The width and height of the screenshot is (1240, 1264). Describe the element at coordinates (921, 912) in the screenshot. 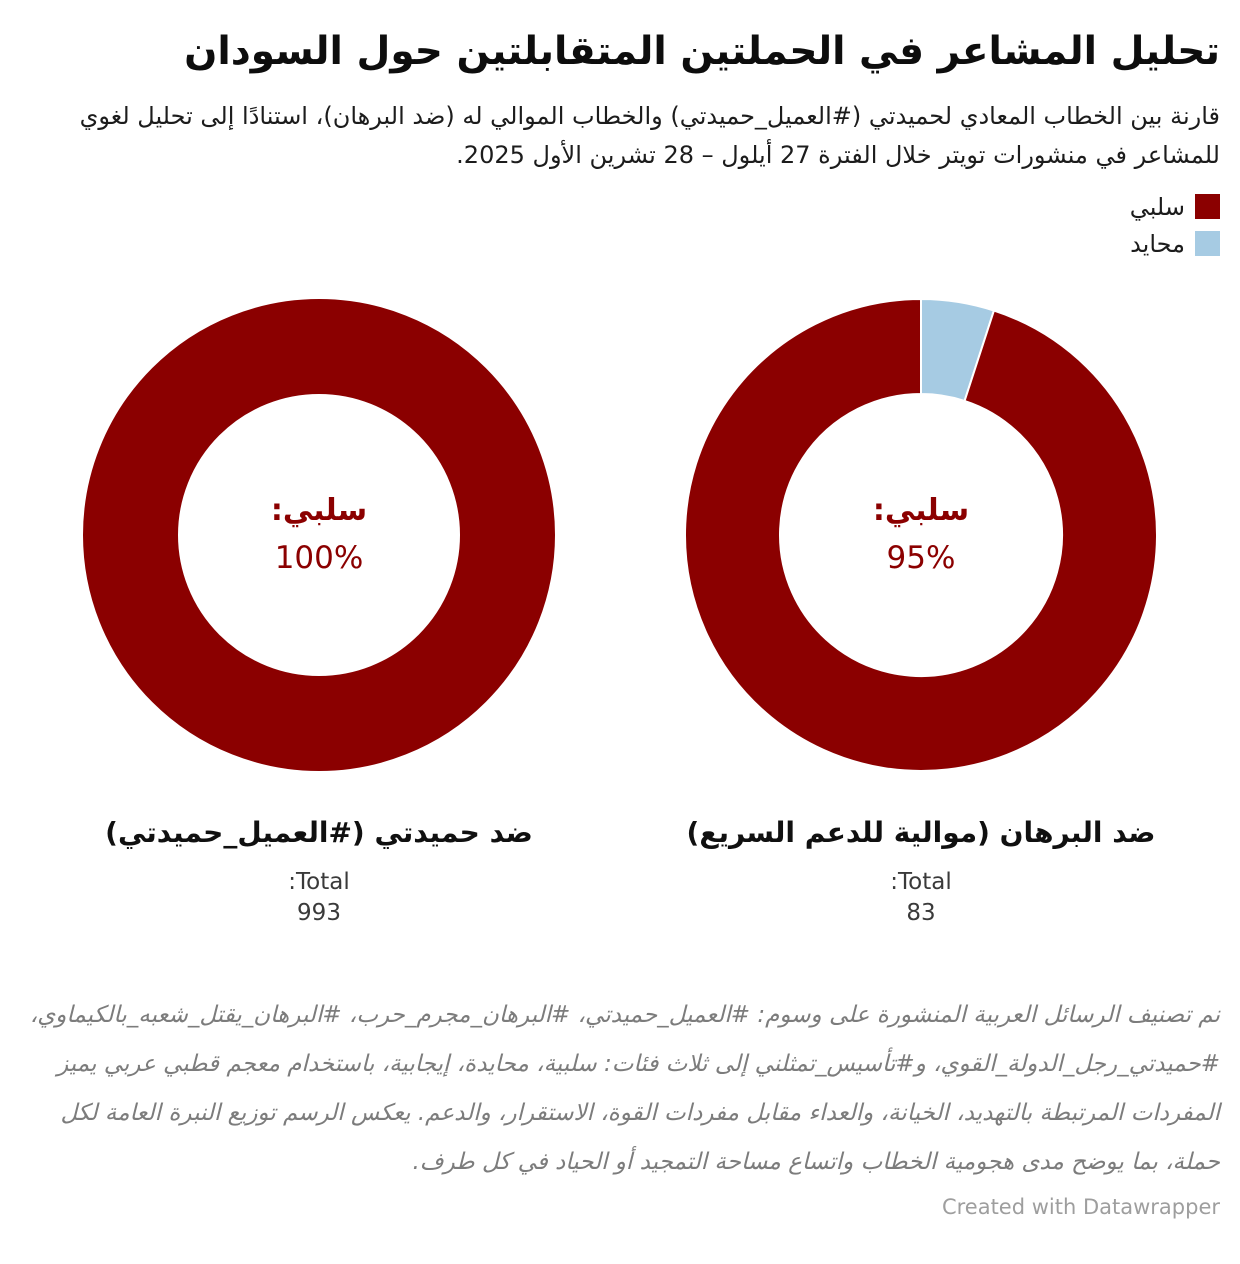

I see `total-value: 83` at that location.